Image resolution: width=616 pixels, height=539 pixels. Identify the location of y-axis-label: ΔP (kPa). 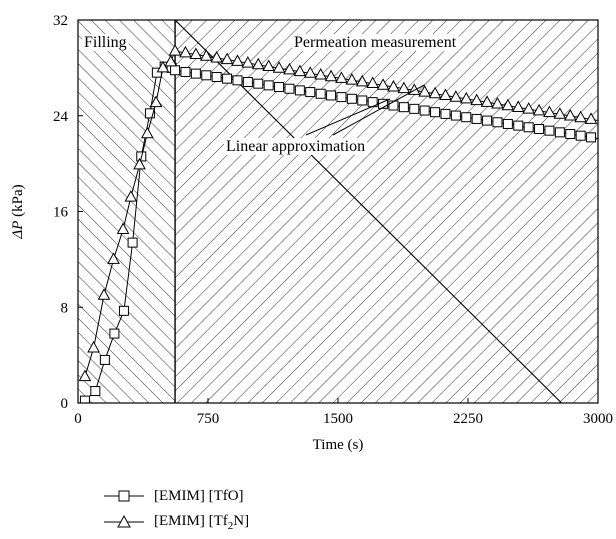
(18, 211).